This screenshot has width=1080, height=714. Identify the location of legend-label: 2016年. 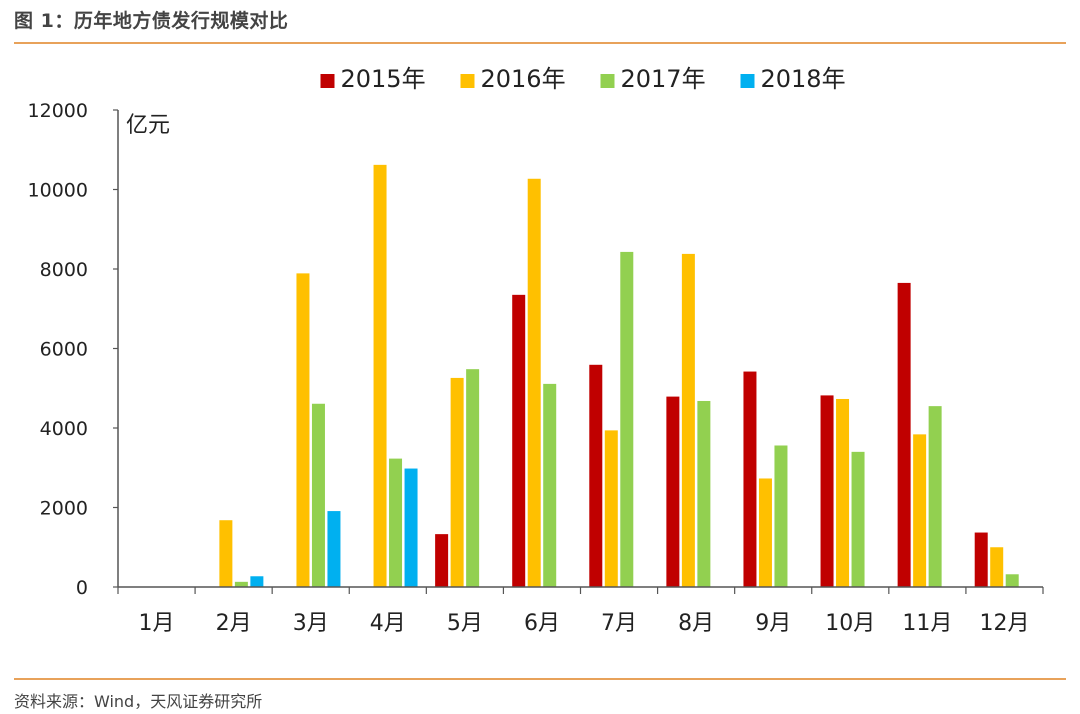
(523, 79).